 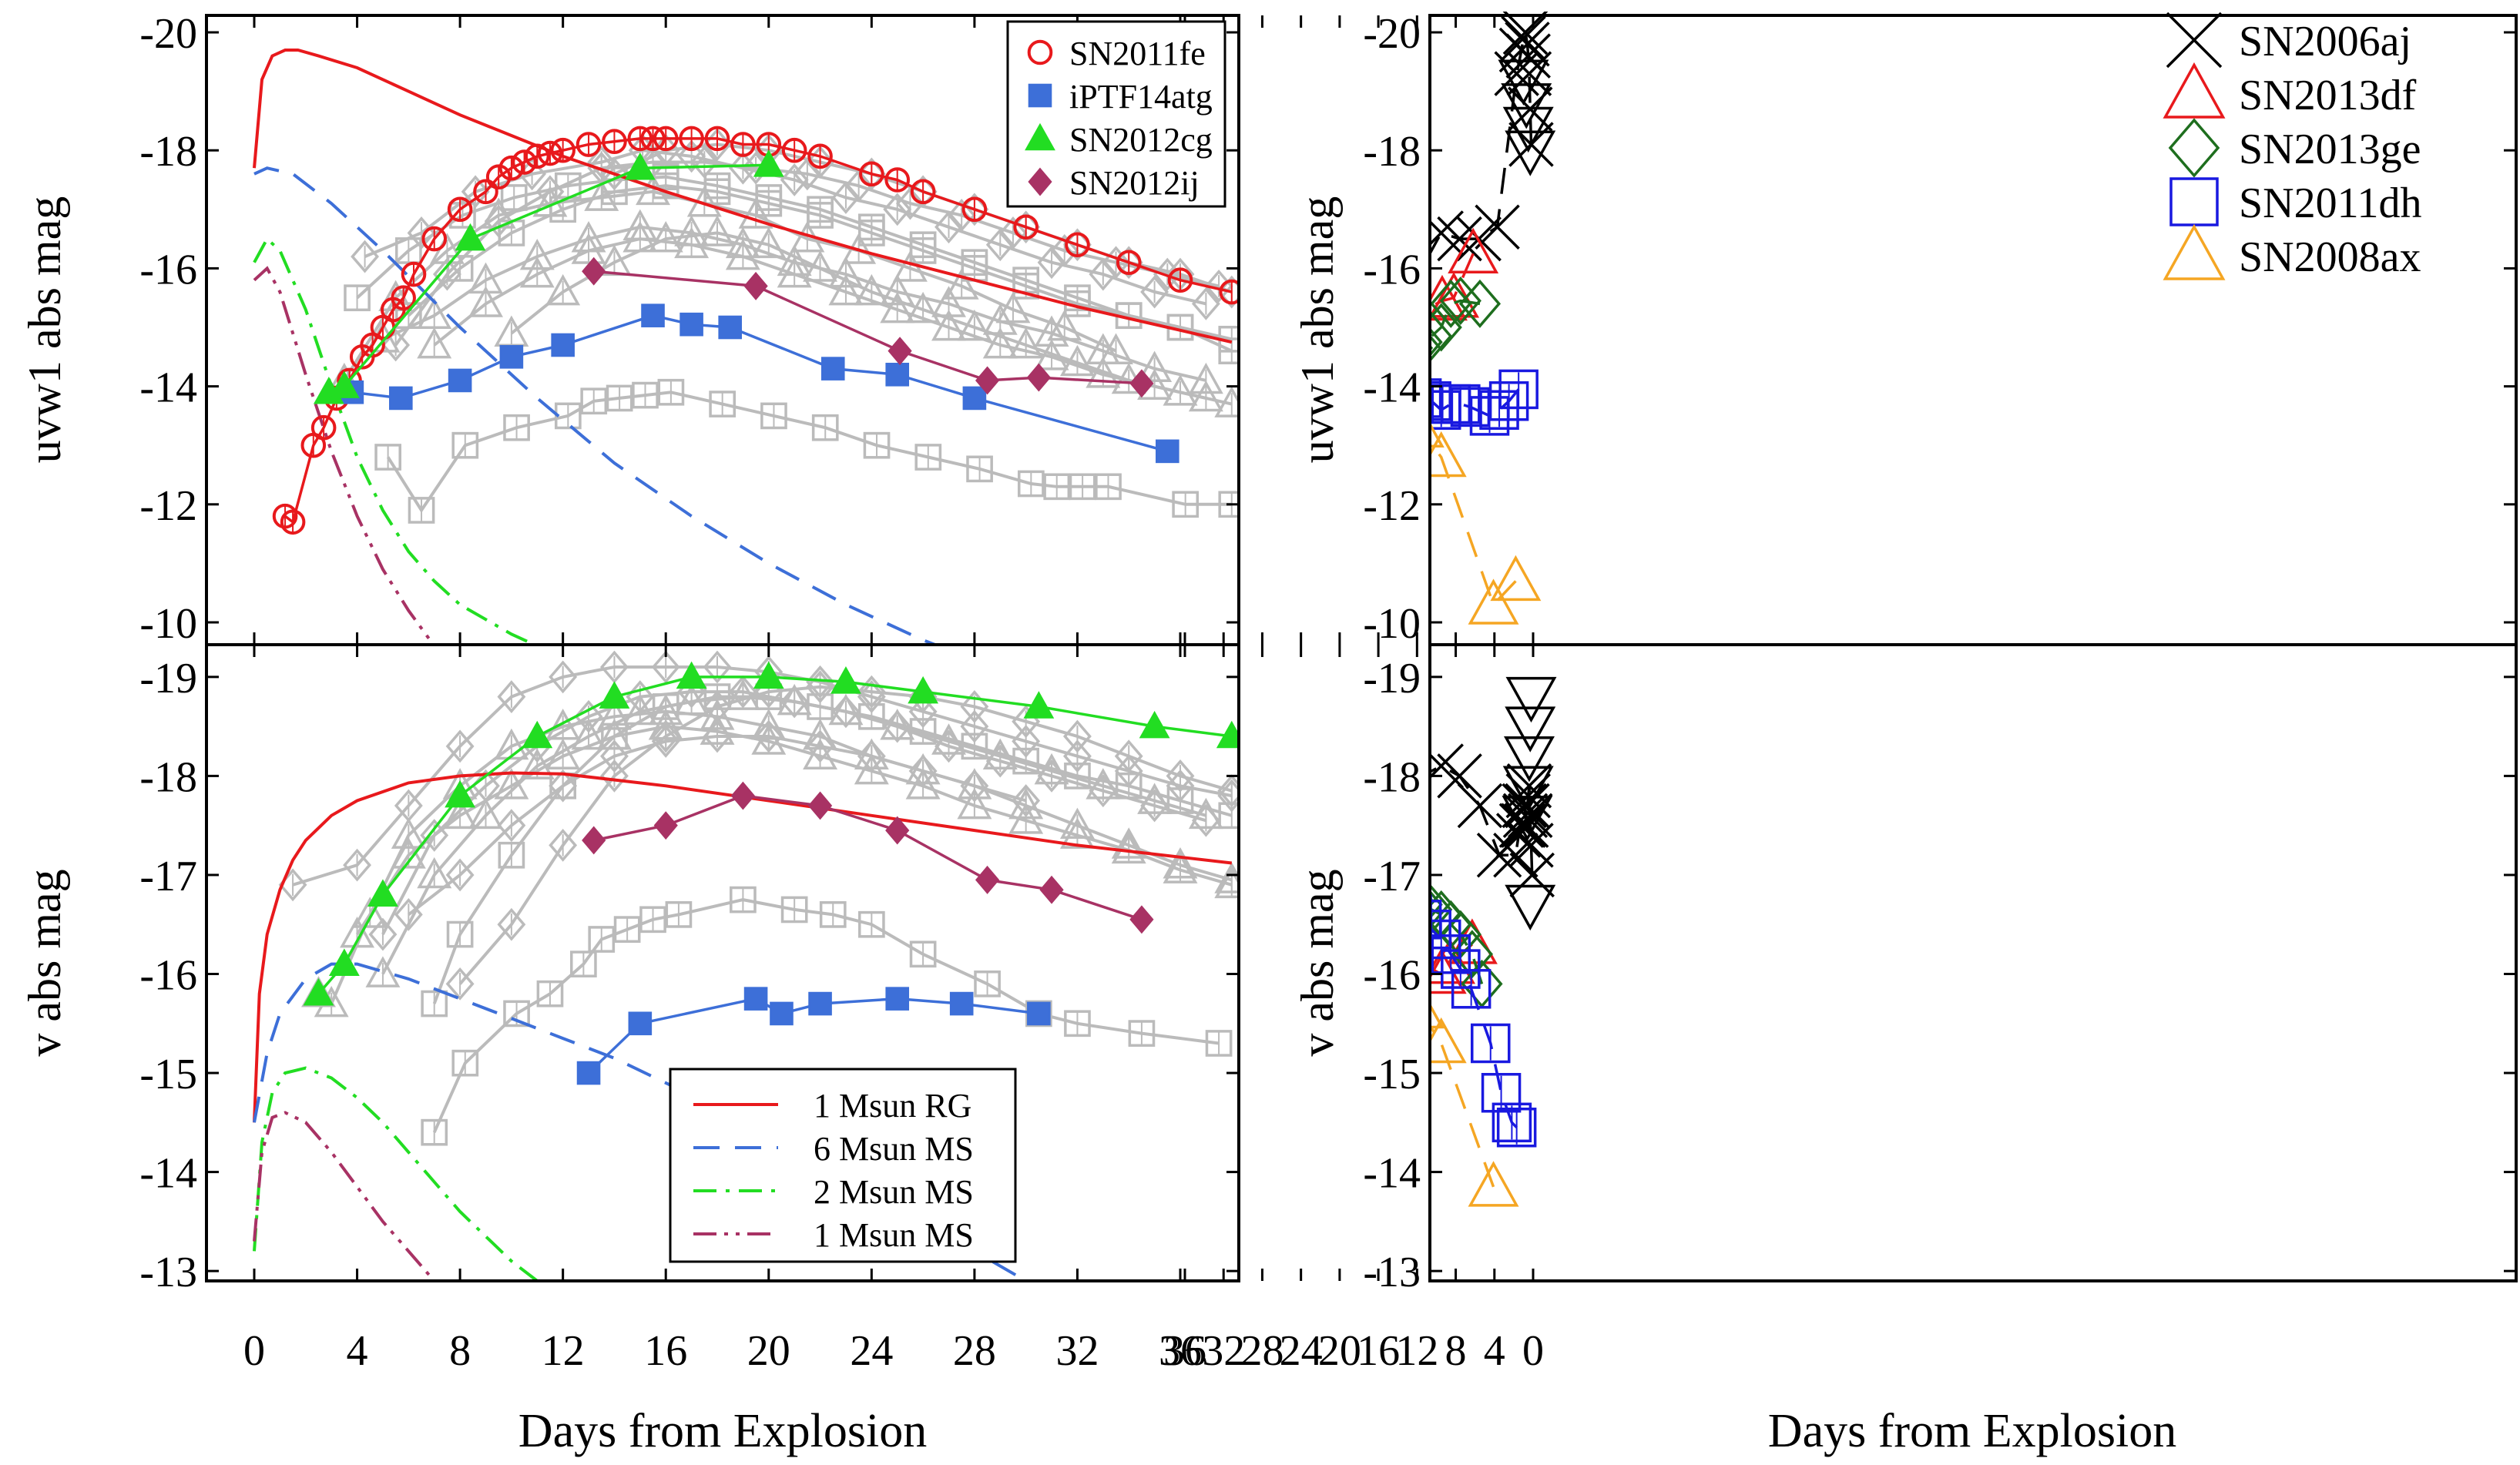 What do you see at coordinates (1392, 152) in the screenshot?
I see `y-tick-label: -18` at bounding box center [1392, 152].